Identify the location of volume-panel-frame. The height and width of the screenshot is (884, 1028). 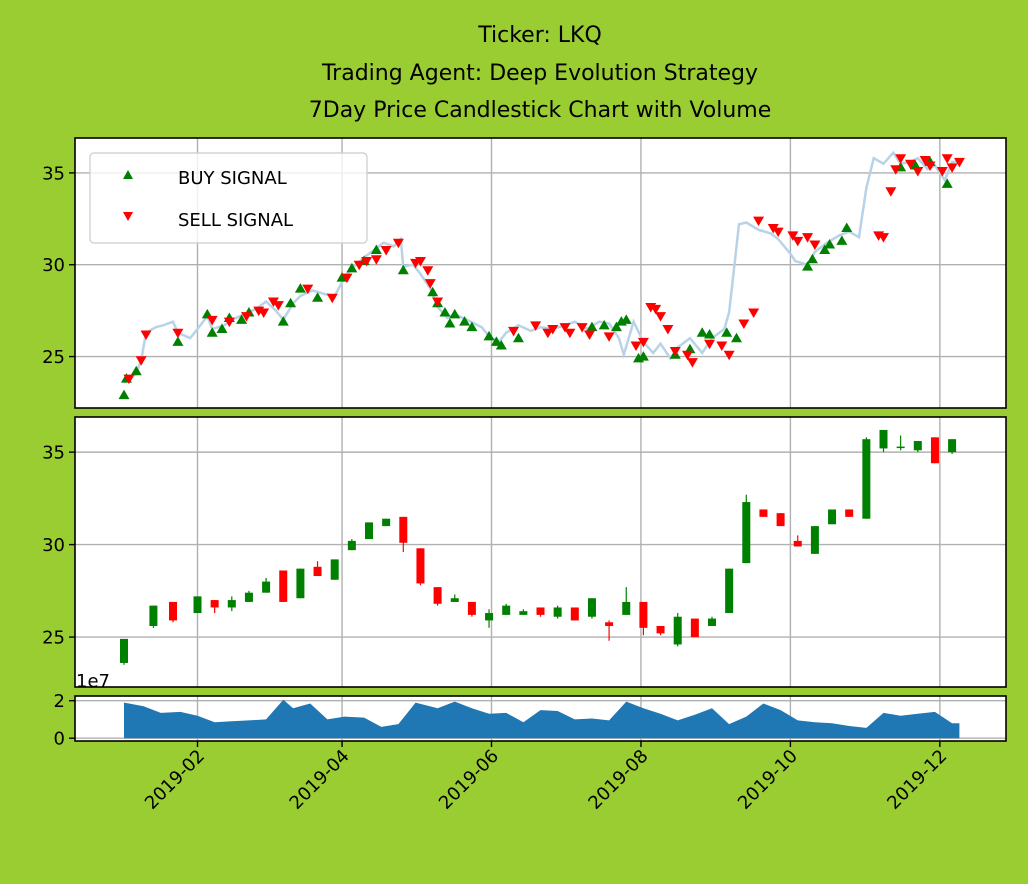
(540, 718).